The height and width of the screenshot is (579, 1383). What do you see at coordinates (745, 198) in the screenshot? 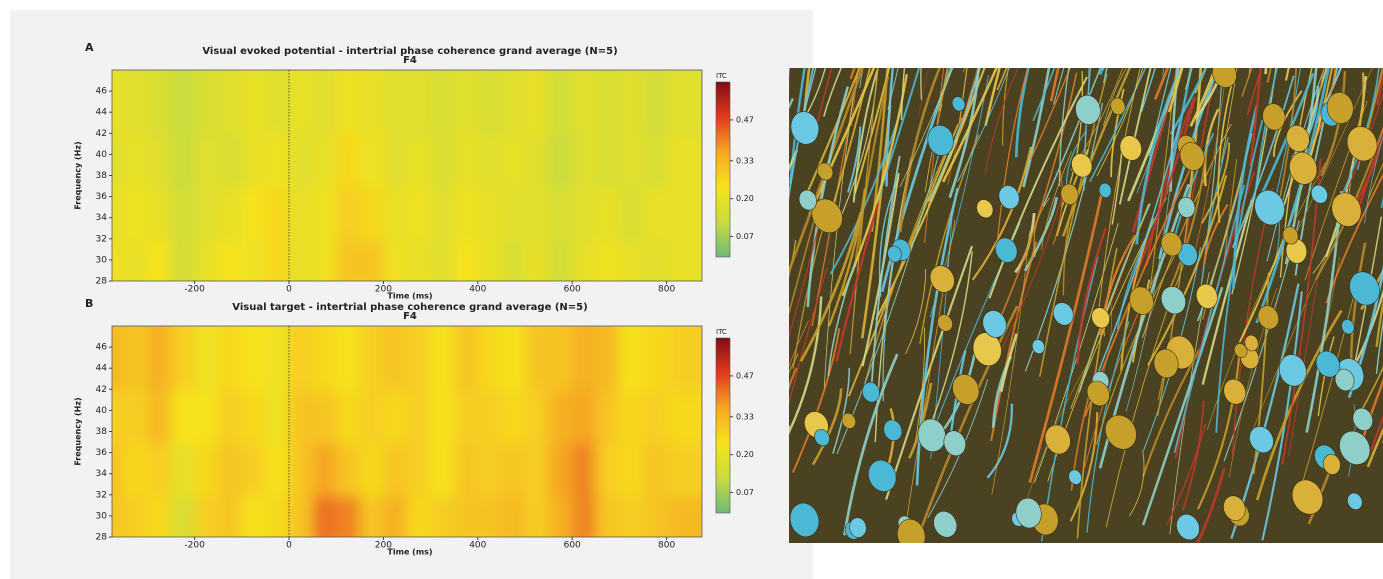
I see `colorbar-tick-label: 0.20` at bounding box center [745, 198].